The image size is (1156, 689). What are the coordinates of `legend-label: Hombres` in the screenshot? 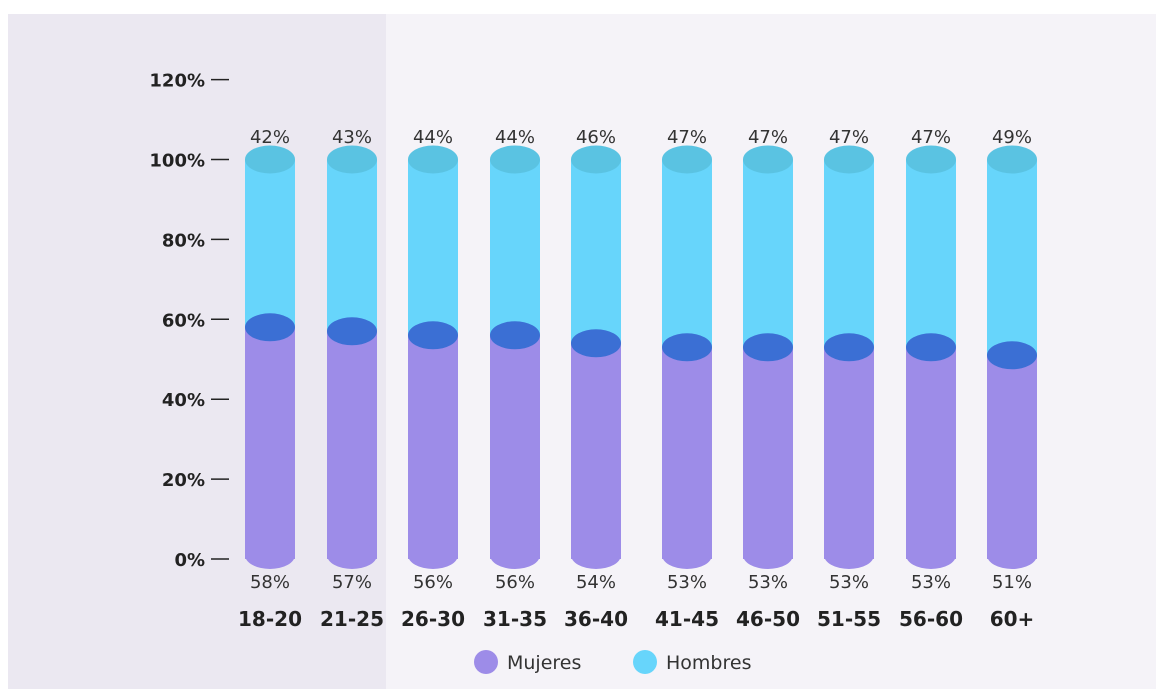 It's located at (708, 663).